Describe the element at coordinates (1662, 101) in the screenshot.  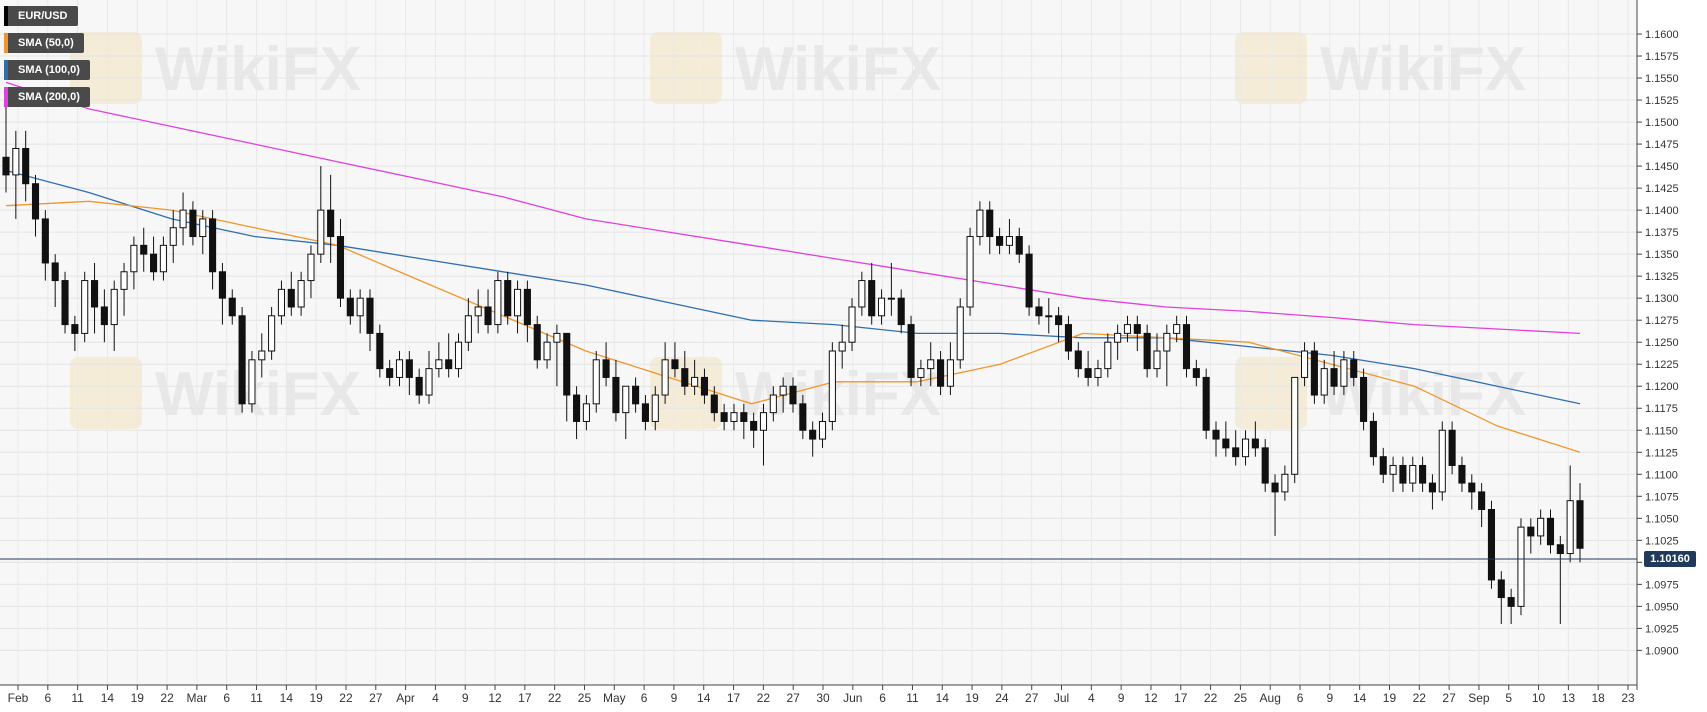
I see `y-tick-label: 1.1525` at that location.